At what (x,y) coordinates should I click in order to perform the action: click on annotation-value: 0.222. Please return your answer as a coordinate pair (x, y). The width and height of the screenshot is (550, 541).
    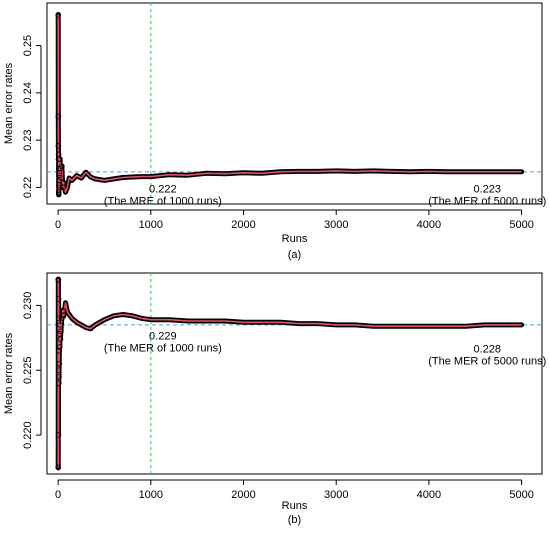
    Looking at the image, I should click on (163, 189).